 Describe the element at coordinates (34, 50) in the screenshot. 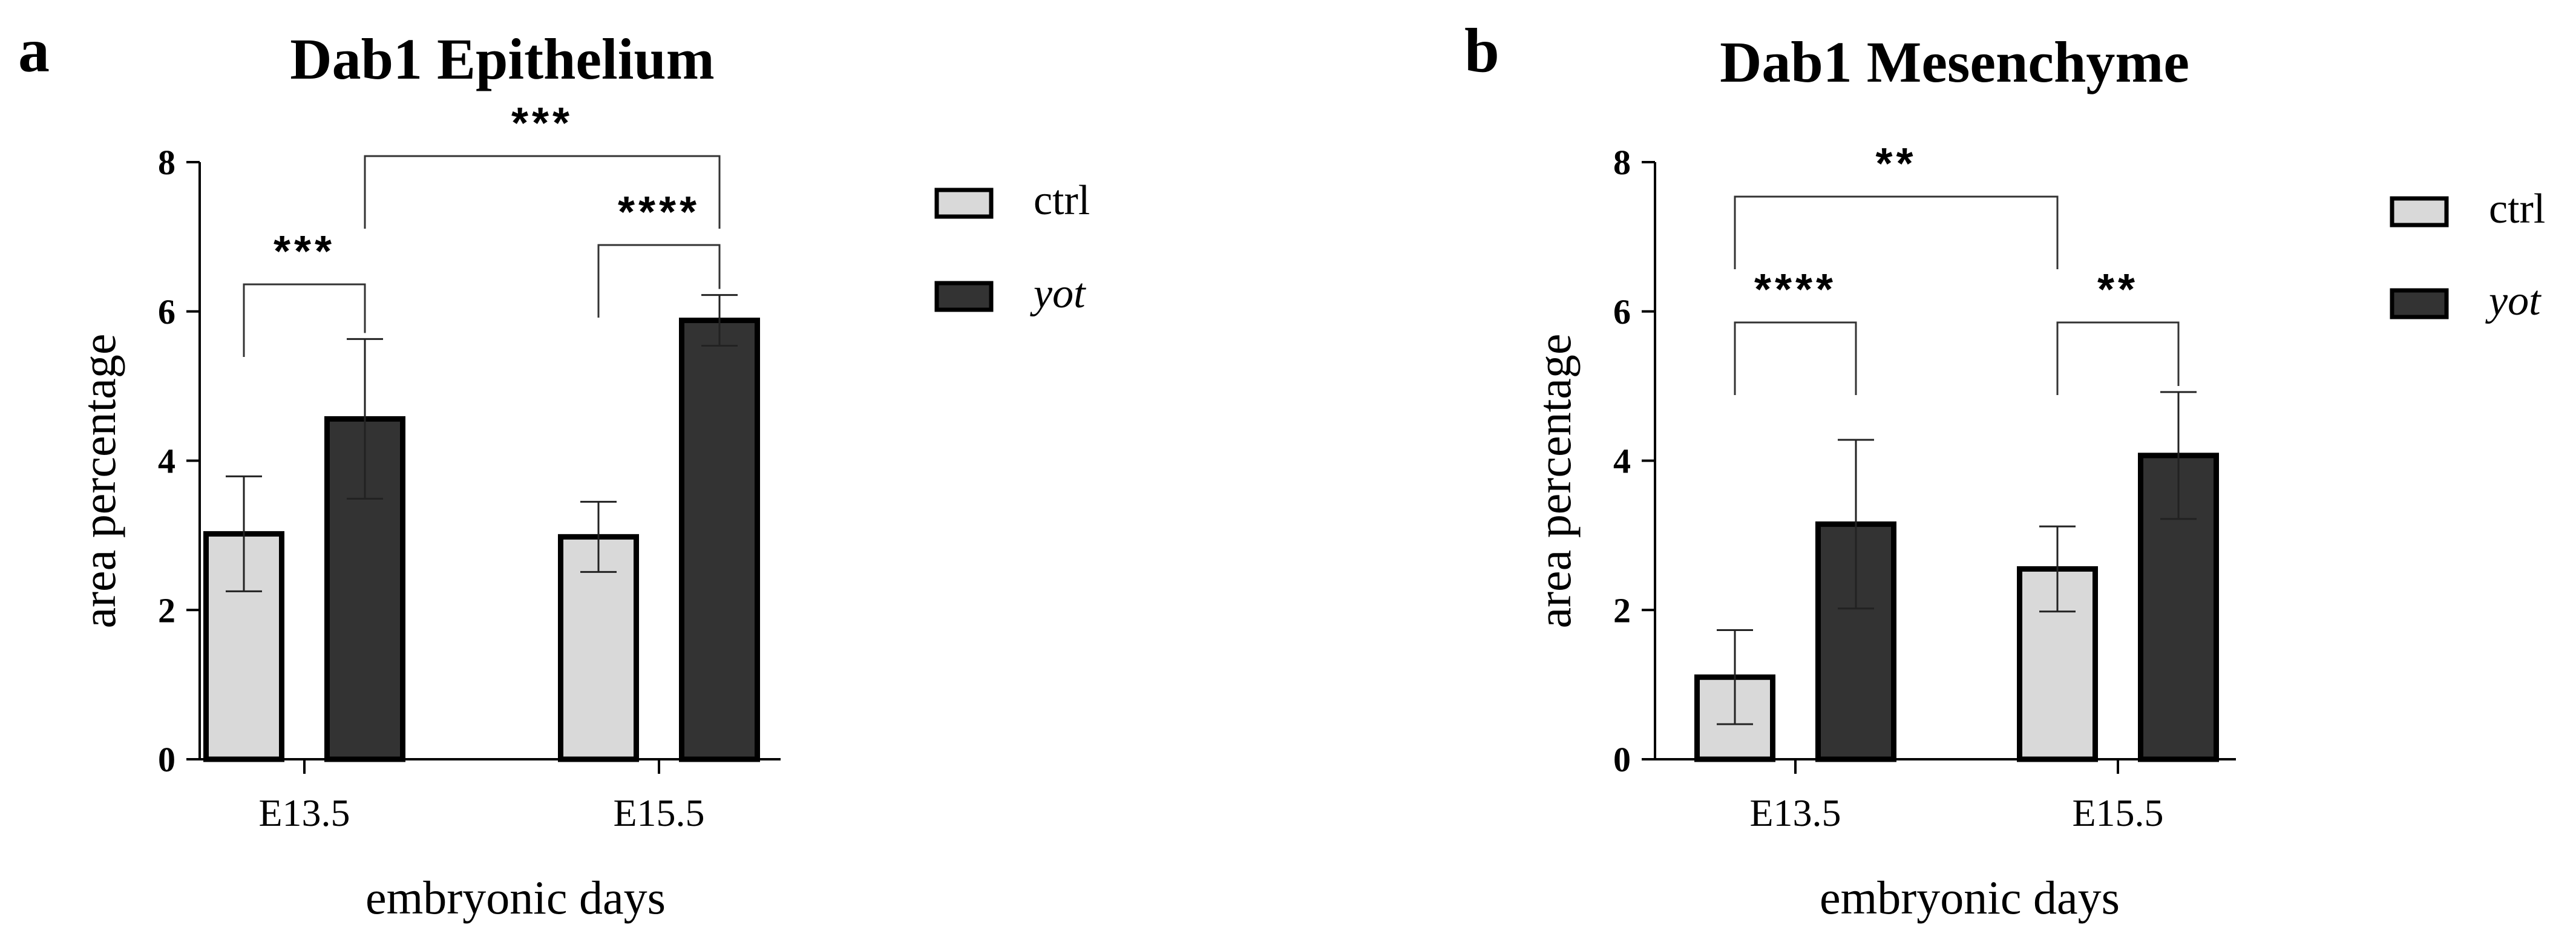

I see `panel-letter-a: a` at that location.